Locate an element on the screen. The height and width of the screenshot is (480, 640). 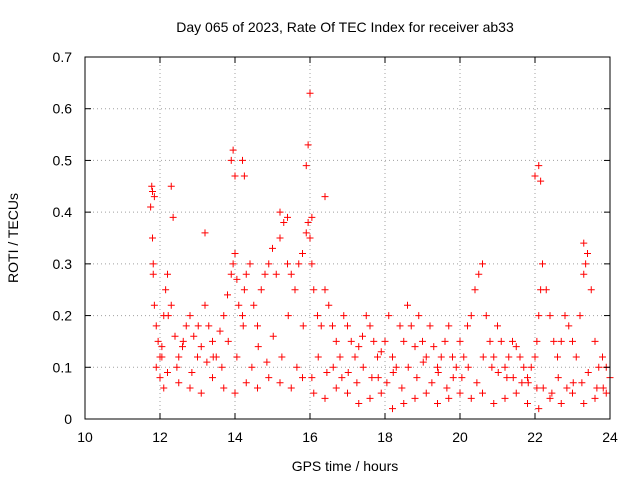
y-tick-label: 0.3 is located at coordinates (63, 264).